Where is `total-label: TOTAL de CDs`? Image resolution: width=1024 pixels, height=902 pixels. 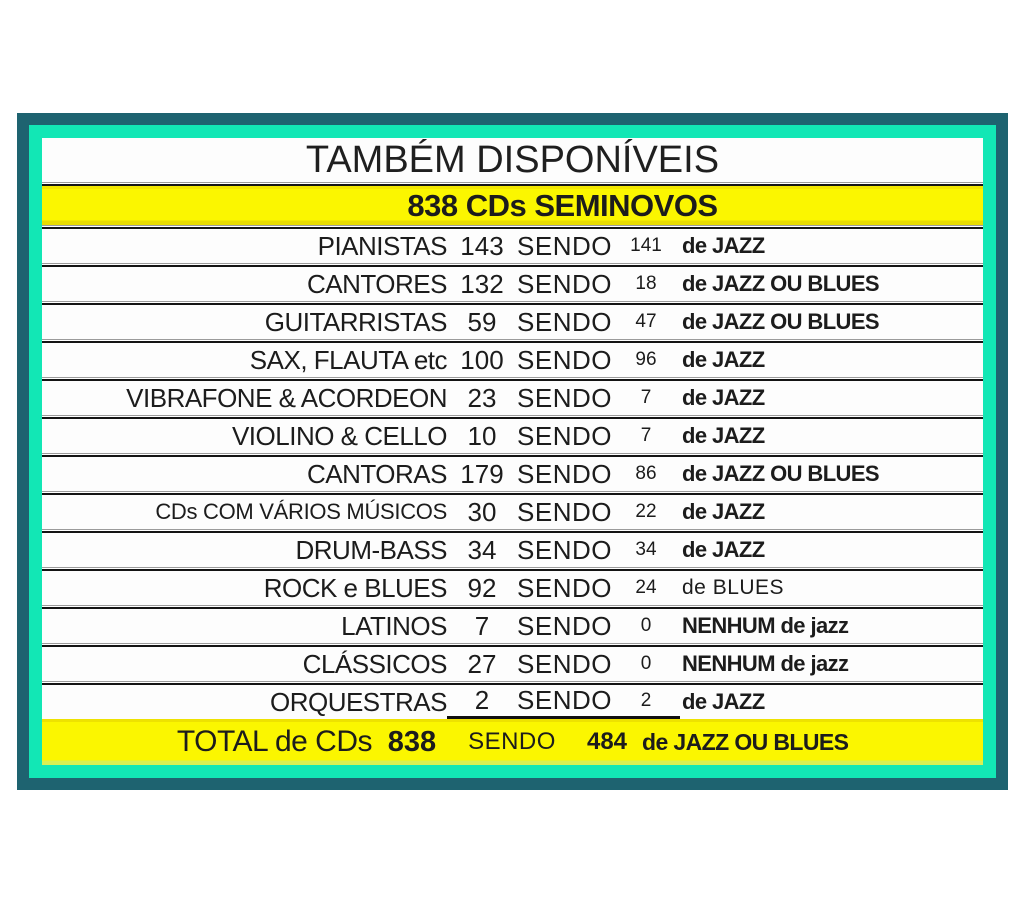
total-label: TOTAL de CDs is located at coordinates (274, 741).